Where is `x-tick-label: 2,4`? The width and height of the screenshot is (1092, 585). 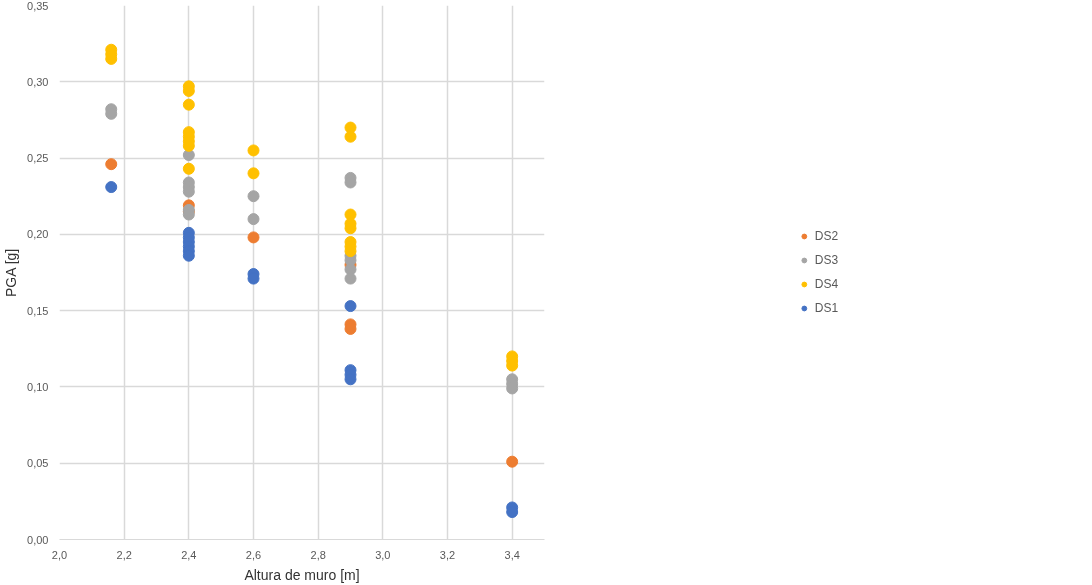 x-tick-label: 2,4 is located at coordinates (189, 554).